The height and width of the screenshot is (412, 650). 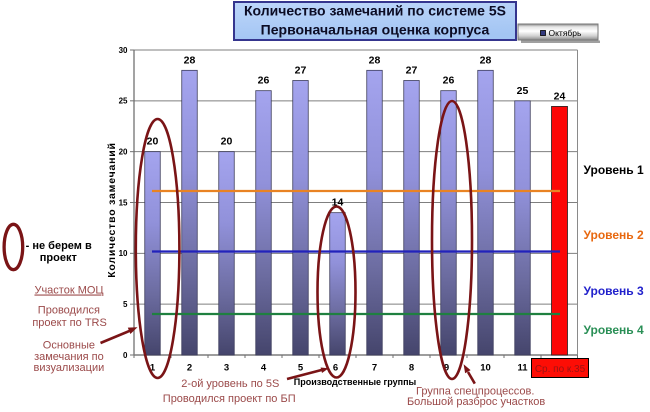 I want to click on svg-text: 1, so click(x=153, y=368).